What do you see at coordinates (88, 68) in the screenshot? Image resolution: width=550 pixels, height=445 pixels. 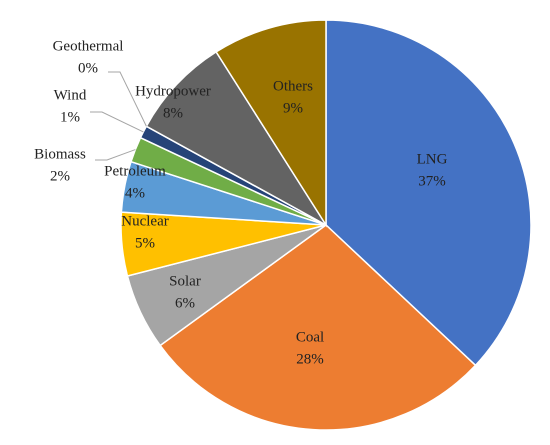 I see `slice-value-label: 0%` at bounding box center [88, 68].